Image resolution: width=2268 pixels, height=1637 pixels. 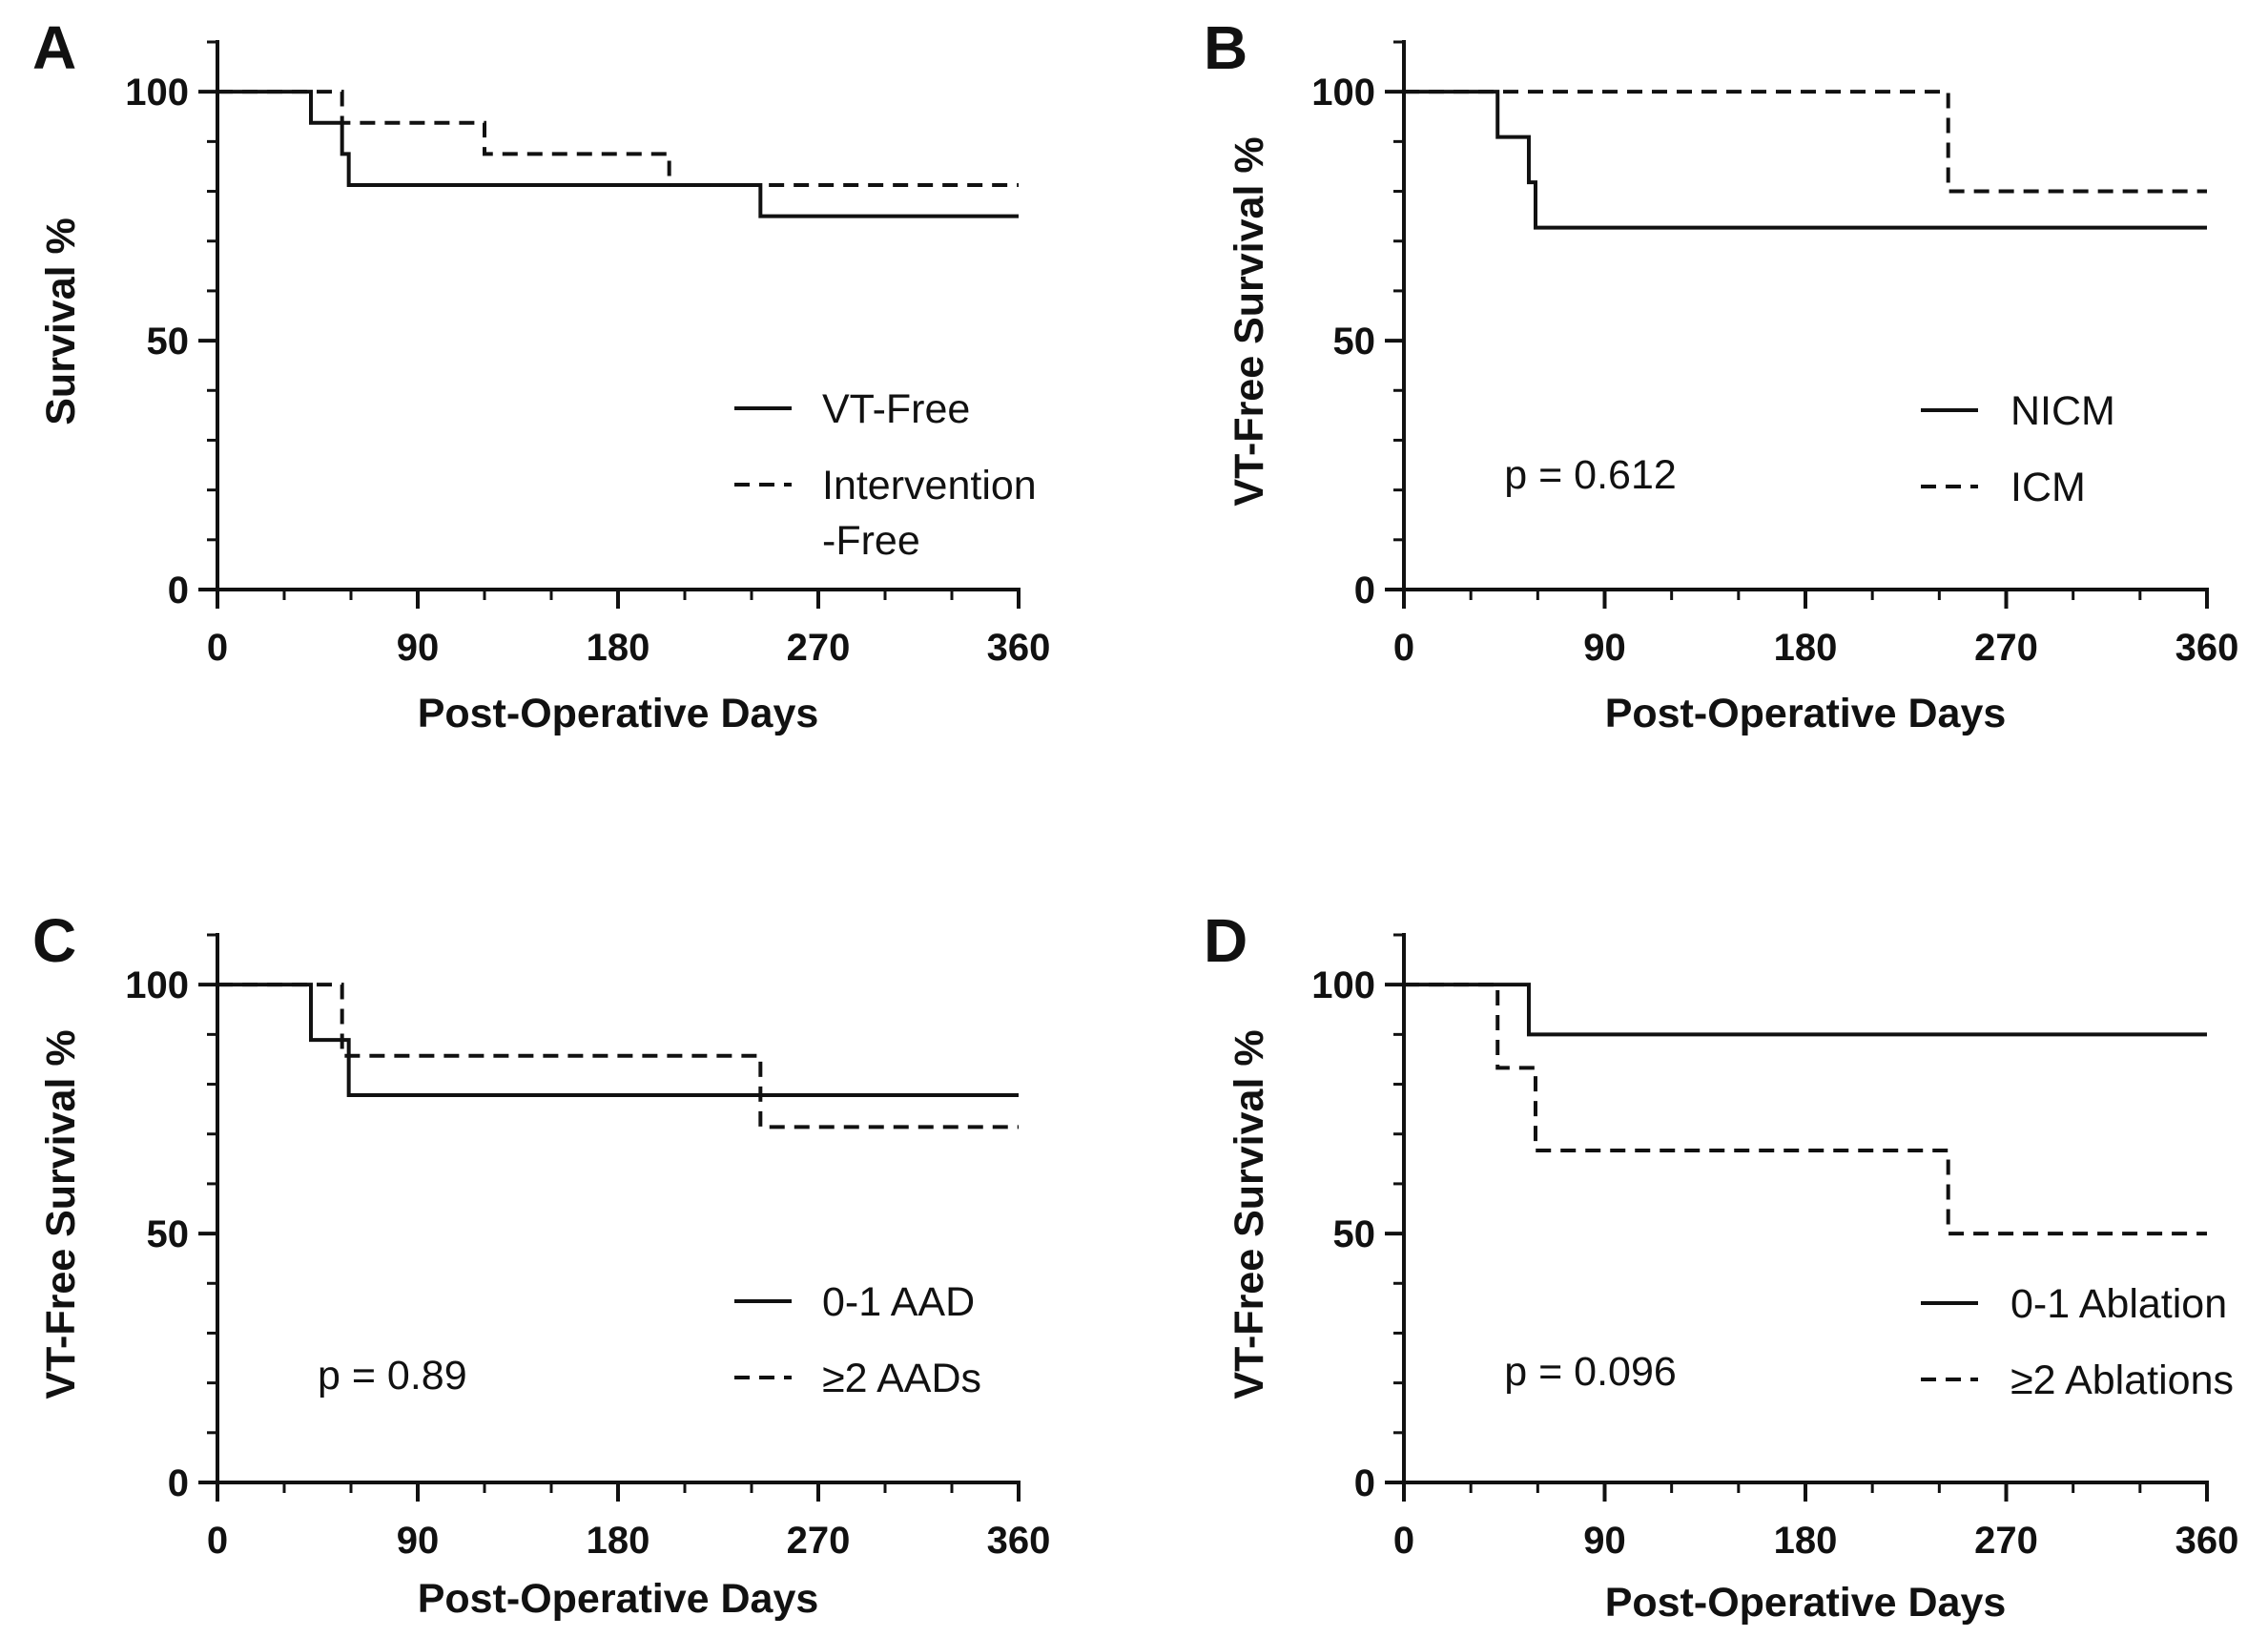 What do you see at coordinates (392, 1376) in the screenshot?
I see `p-value-annotation: p = 0.89` at bounding box center [392, 1376].